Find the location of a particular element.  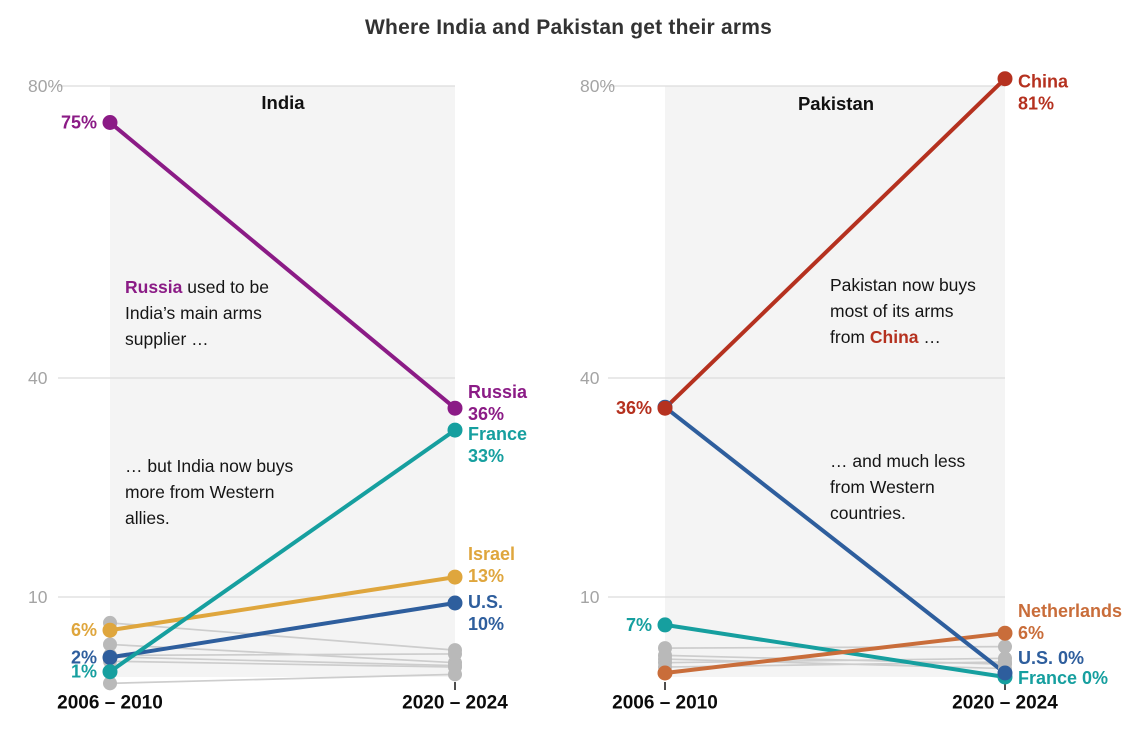

series-line-israel is located at coordinates (282, 604).